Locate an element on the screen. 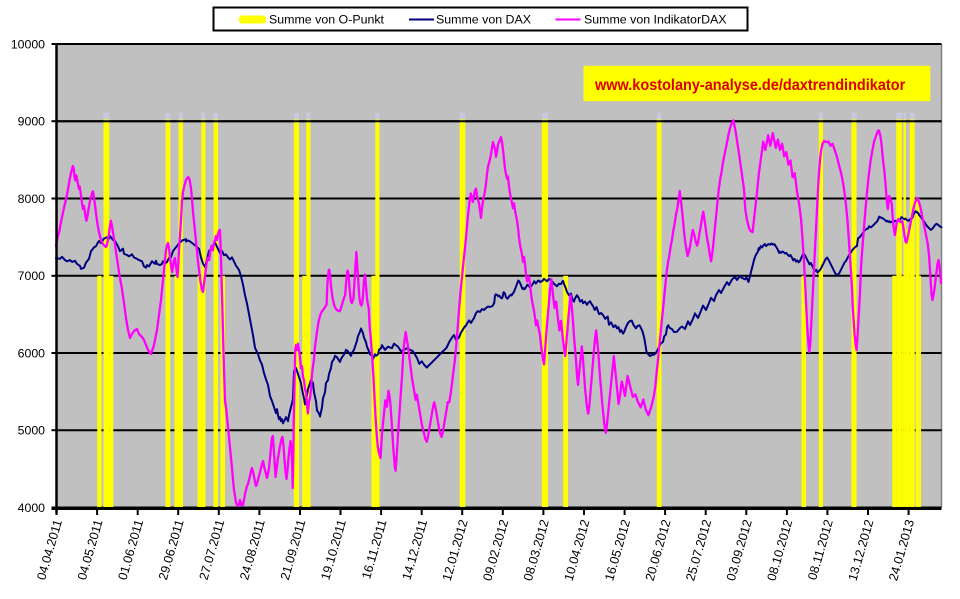  svg-text: 7000 is located at coordinates (32, 276).